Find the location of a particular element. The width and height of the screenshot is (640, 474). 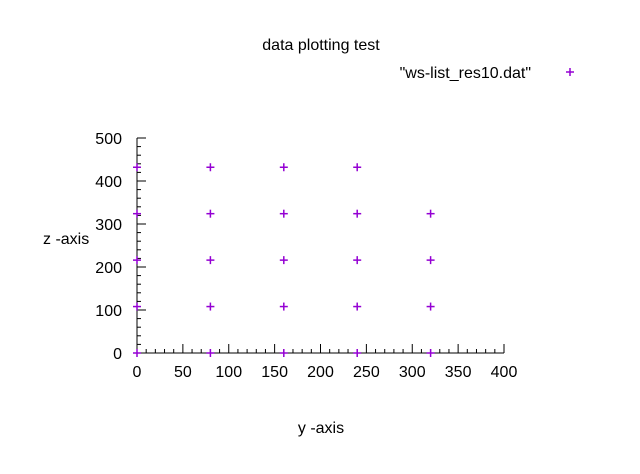

y-axis-label: z -axis is located at coordinates (66, 239).